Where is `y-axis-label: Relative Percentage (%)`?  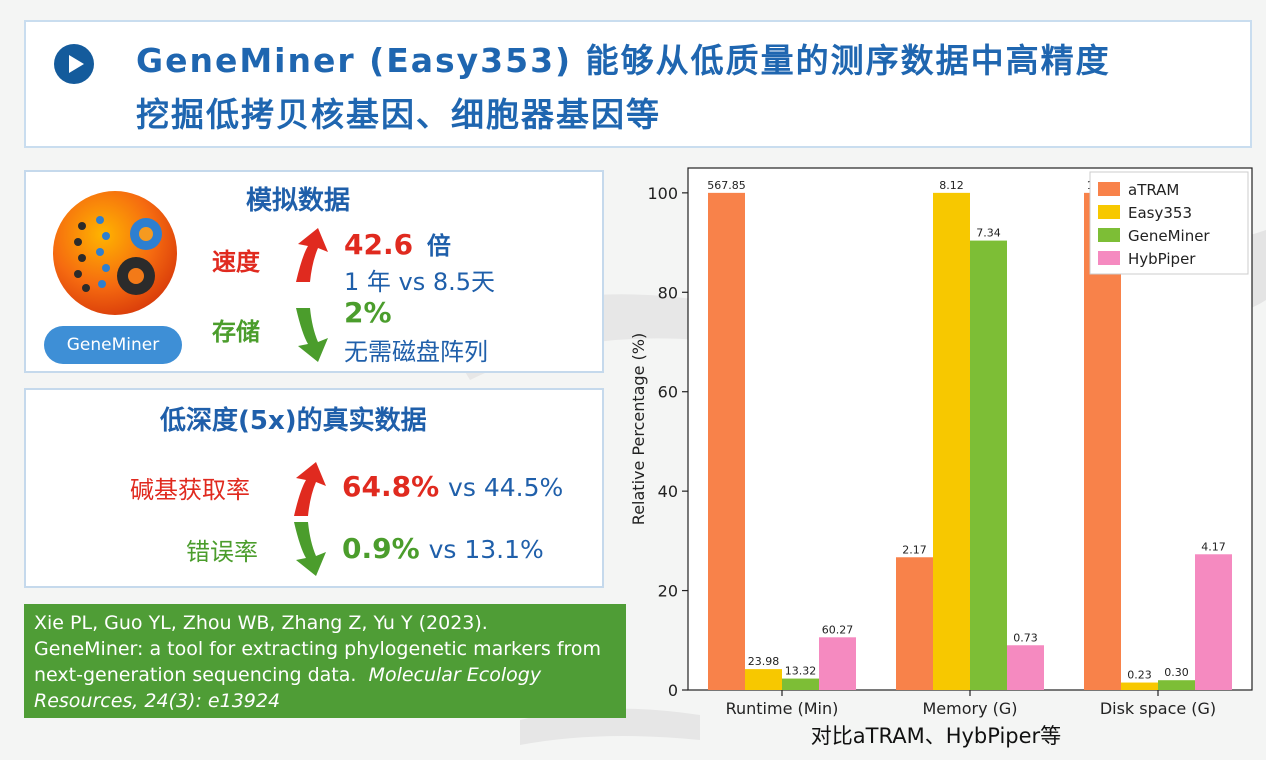 y-axis-label: Relative Percentage (%) is located at coordinates (638, 429).